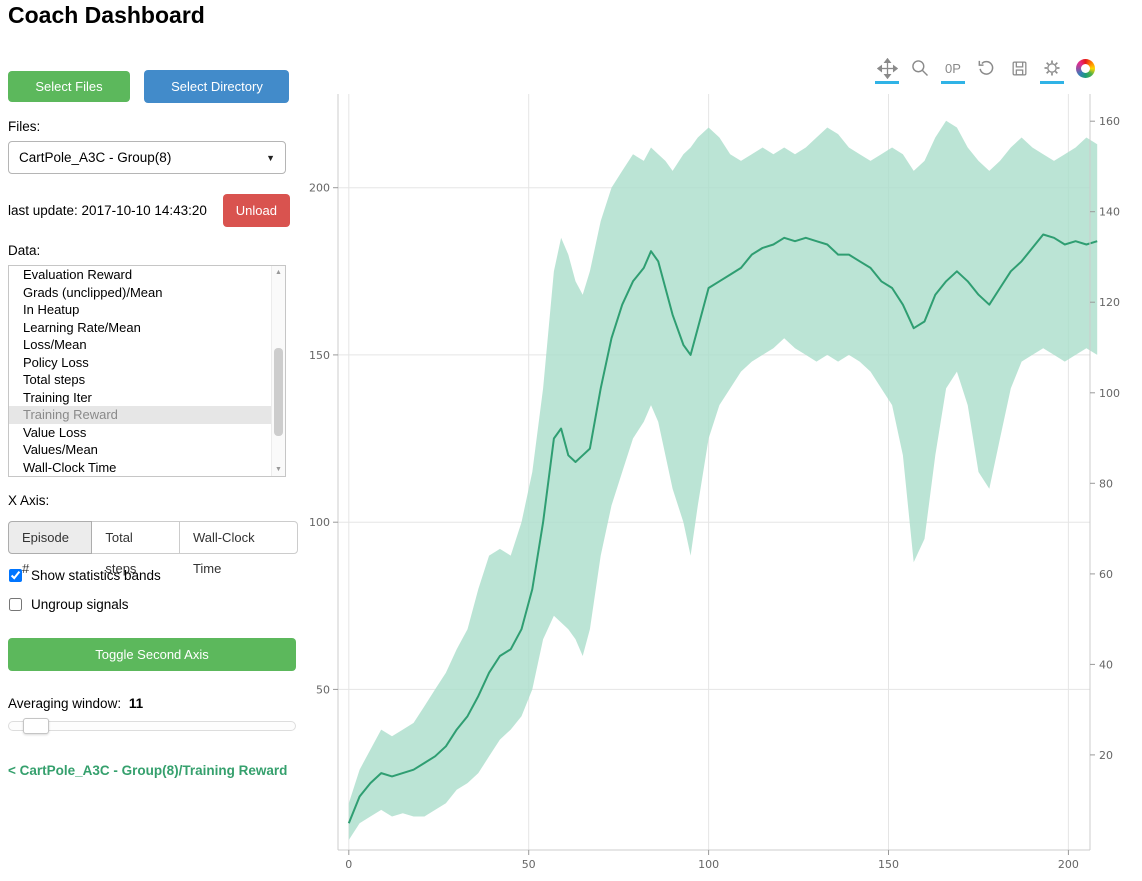  Describe the element at coordinates (107, 210) in the screenshot. I see `last-update-text: last update: 2017-10-10 14:43:20` at that location.